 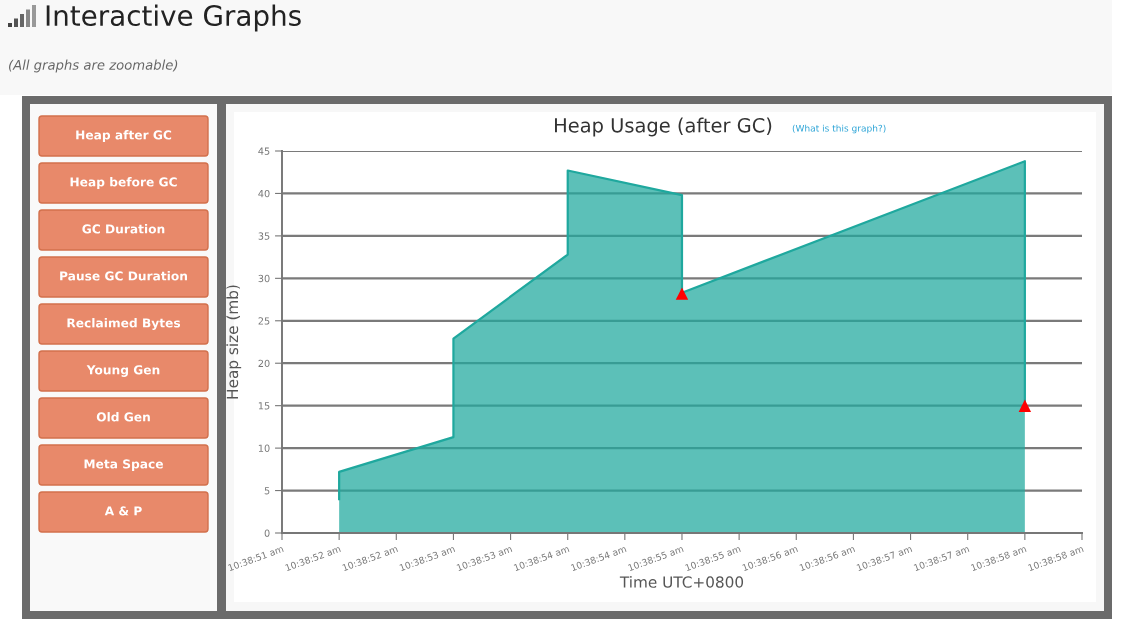 I want to click on y-tick-label: 0, so click(x=267, y=533).